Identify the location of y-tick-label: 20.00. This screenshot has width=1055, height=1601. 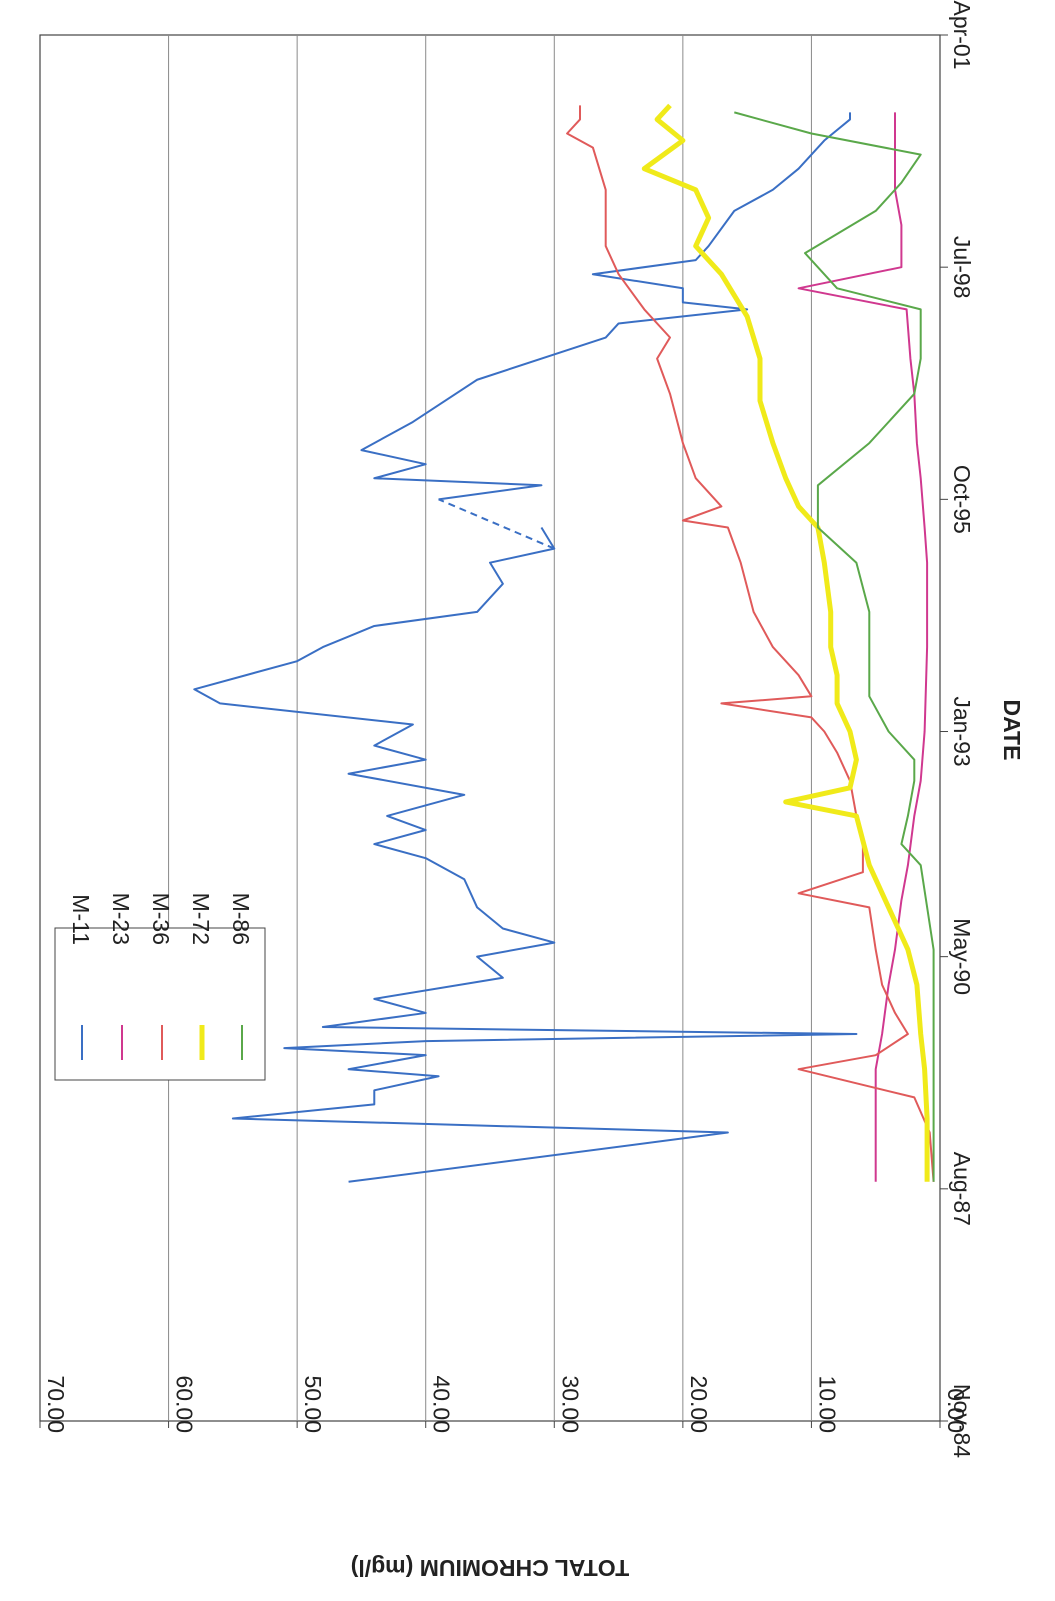
(699, 1404).